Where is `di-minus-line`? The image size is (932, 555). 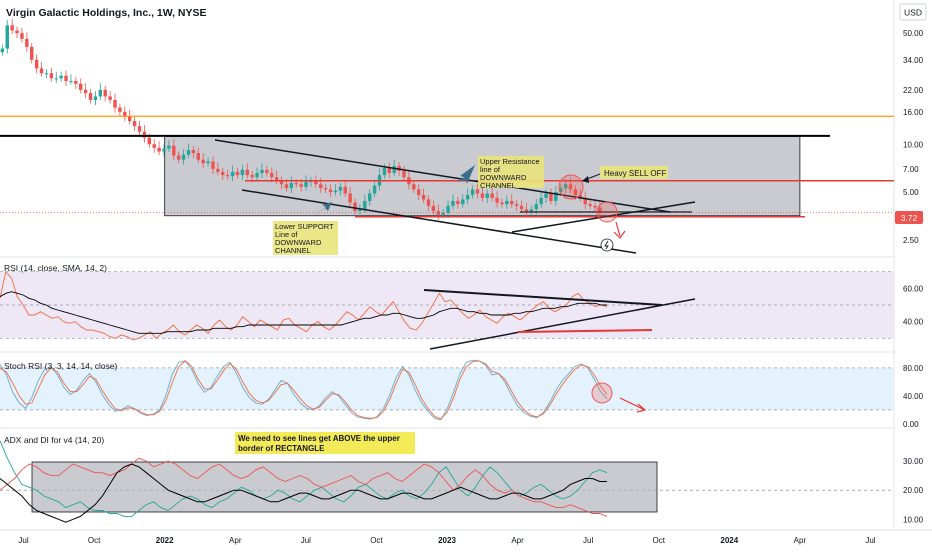
di-minus-line is located at coordinates (304, 487).